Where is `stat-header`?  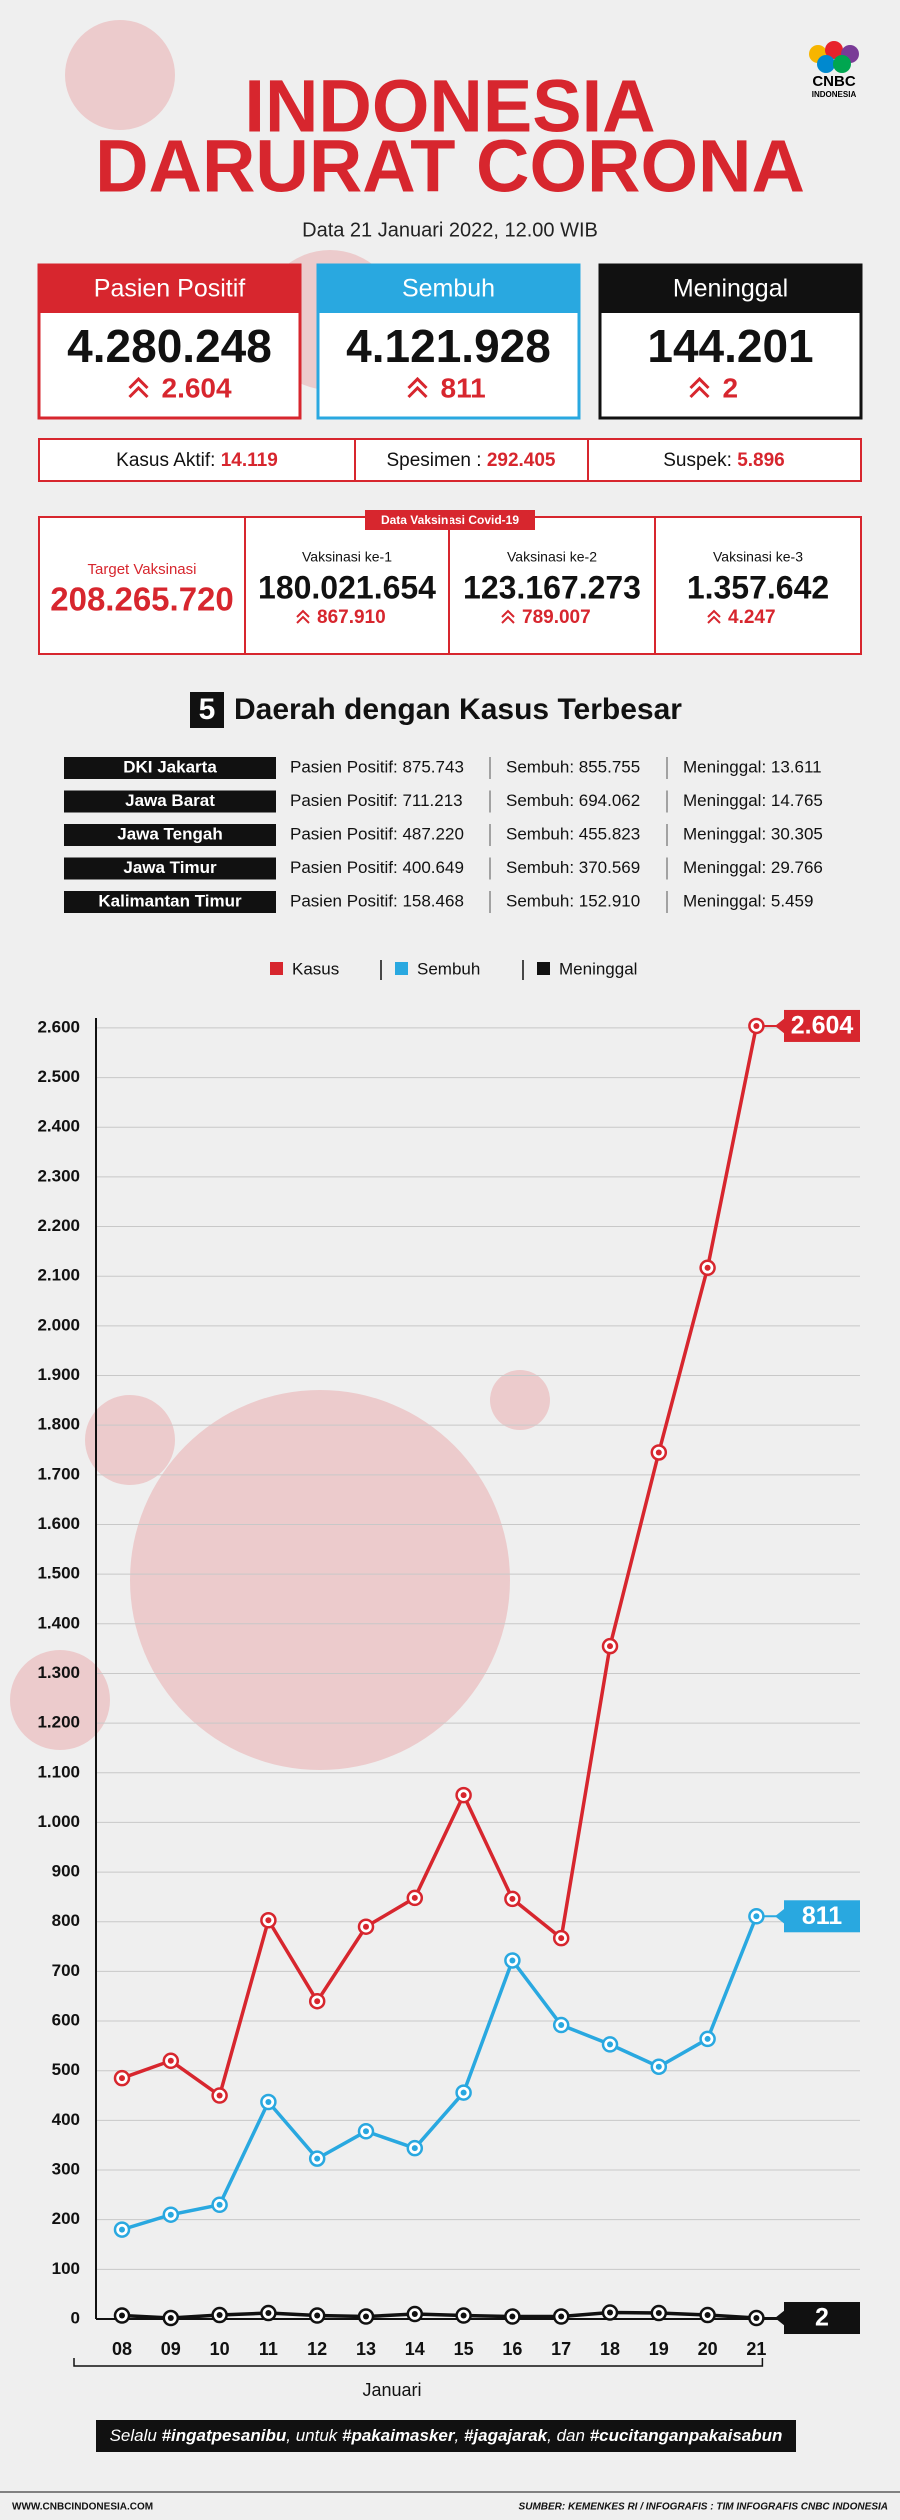 stat-header is located at coordinates (169, 289).